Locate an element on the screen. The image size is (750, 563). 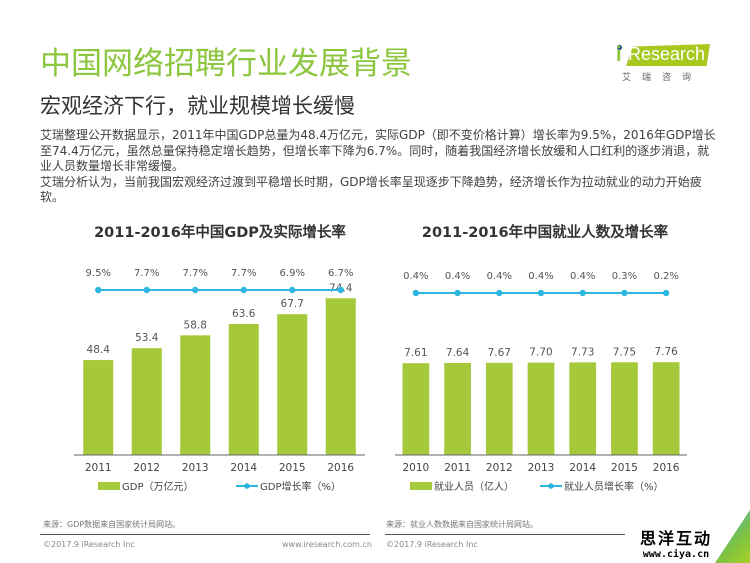
watermark-cn: 思洋互动 is located at coordinates (676, 538).